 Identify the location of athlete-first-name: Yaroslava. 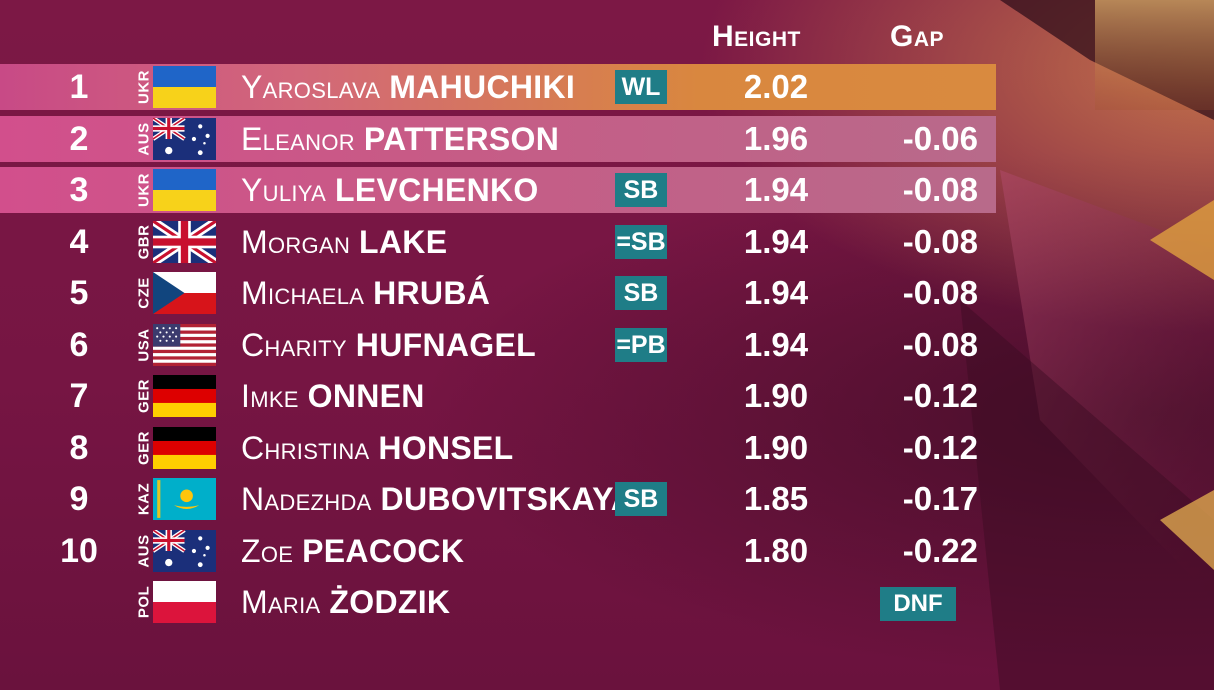
(311, 87).